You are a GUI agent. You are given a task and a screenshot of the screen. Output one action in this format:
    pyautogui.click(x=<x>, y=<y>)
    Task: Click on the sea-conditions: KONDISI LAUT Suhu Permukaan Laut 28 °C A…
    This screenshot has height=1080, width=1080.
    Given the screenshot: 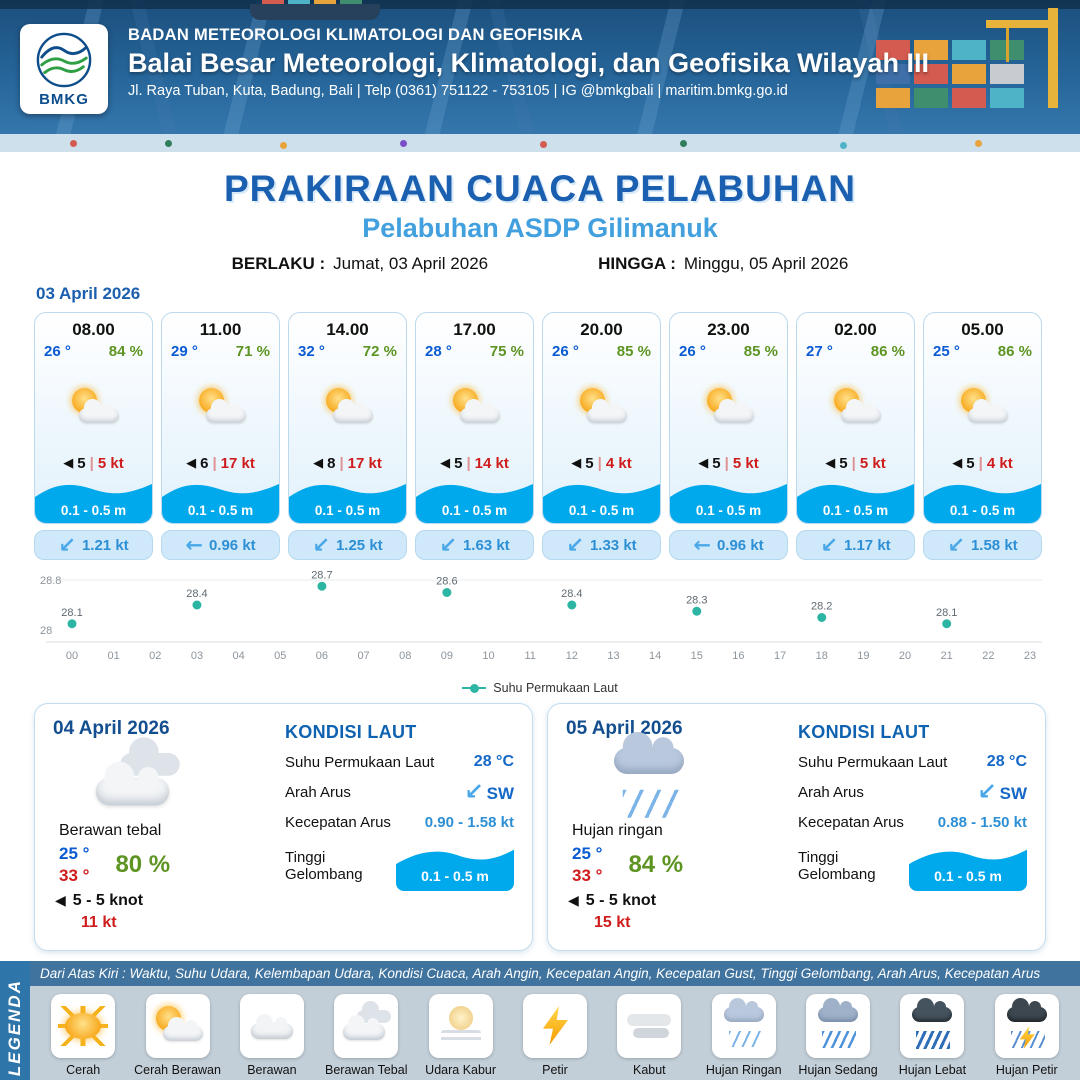 What is the action you would take?
    pyautogui.click(x=912, y=828)
    